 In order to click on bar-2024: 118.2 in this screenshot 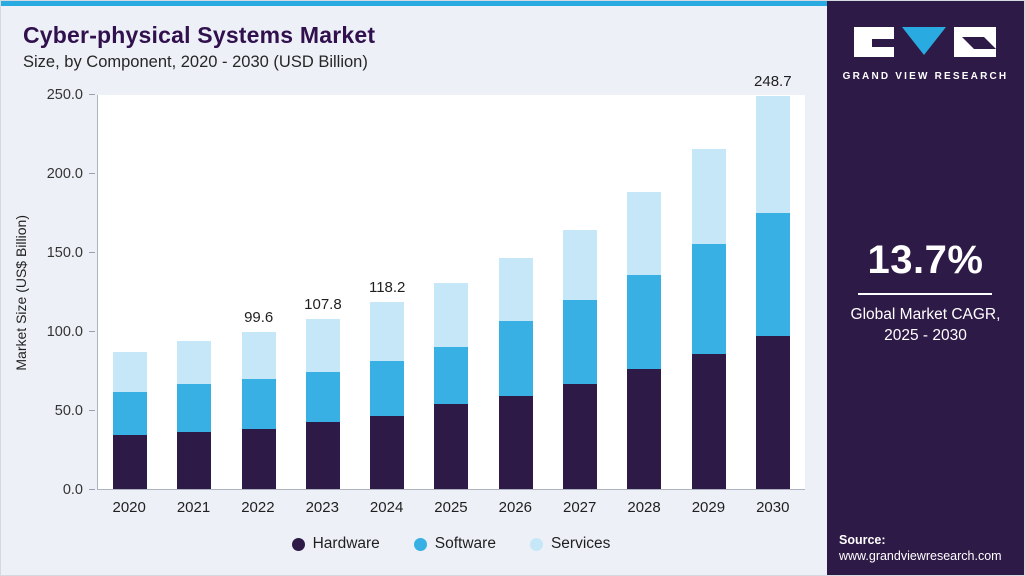, I will do `click(387, 292)`.